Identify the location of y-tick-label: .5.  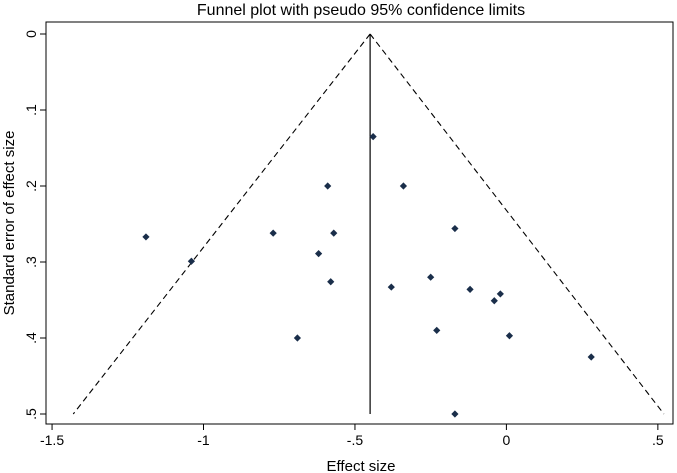
(31, 414).